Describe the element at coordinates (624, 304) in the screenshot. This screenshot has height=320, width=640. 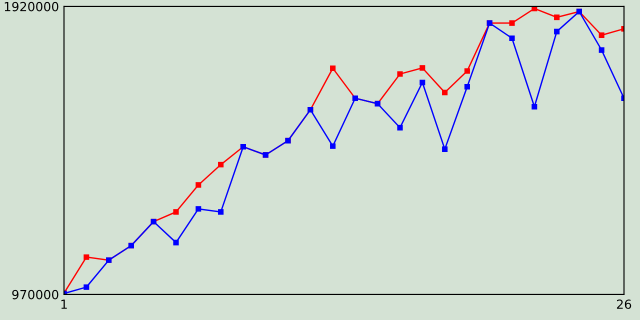
I see `x-tick-label: 26` at that location.